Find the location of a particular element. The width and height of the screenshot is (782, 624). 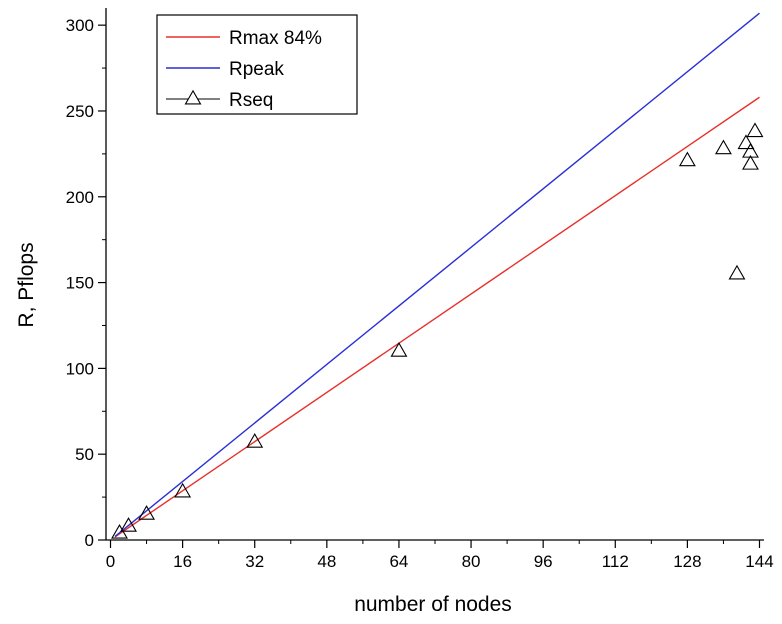

y-axis-ticks: 0 50 100 150 200 250 300 is located at coordinates (86, 283).